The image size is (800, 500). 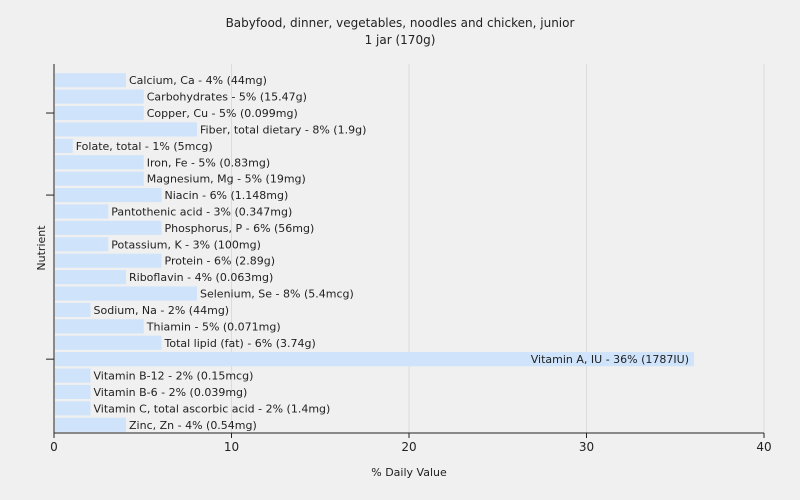 I want to click on bar-label: Zinc, Zn - 4% (0.54mg), so click(x=193, y=425).